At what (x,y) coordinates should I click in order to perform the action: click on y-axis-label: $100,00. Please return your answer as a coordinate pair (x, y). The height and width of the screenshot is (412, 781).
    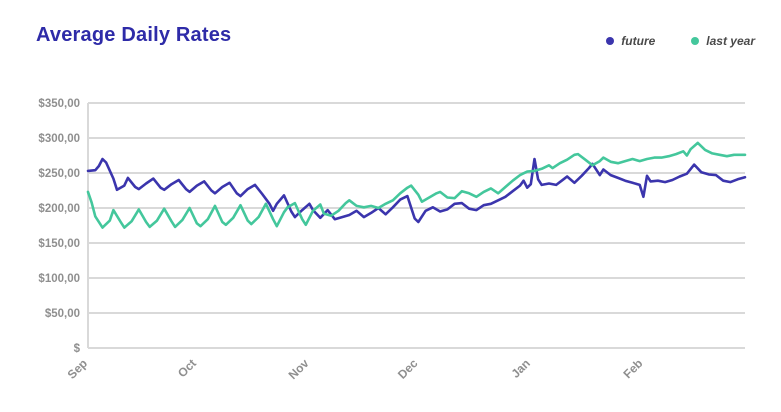
    Looking at the image, I should click on (59, 279).